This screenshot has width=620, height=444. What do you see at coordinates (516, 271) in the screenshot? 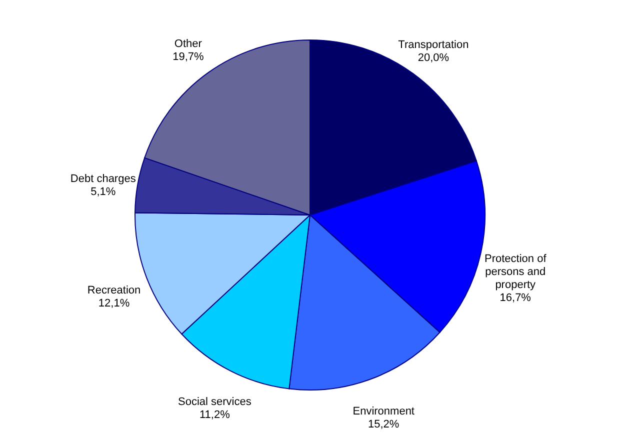
I see `slice-label: Protection of persons and property` at bounding box center [516, 271].